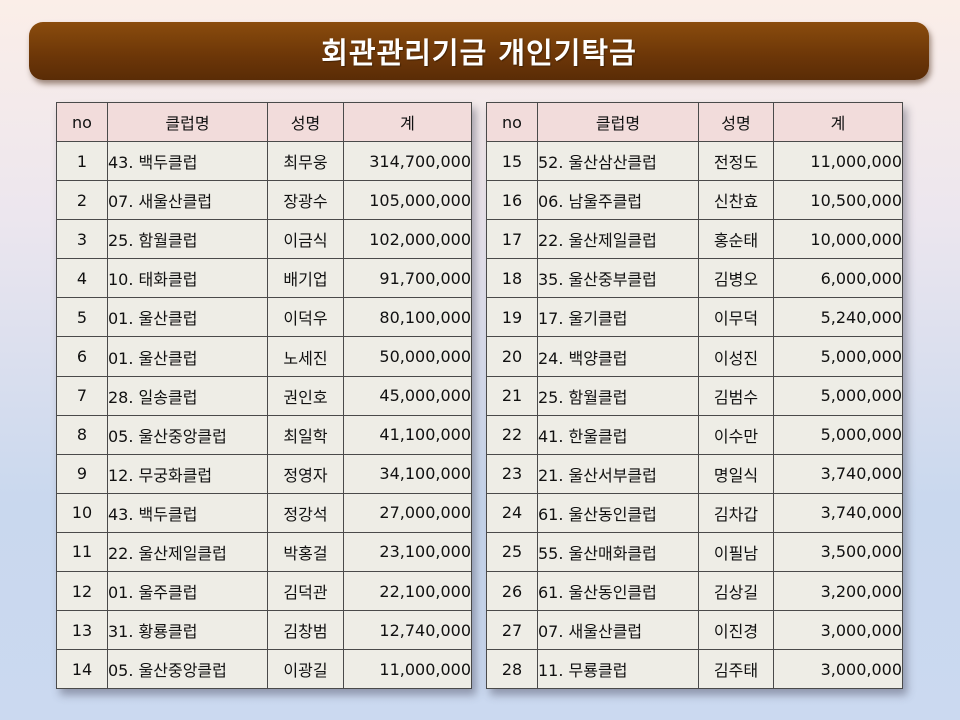 The image size is (960, 720). What do you see at coordinates (736, 161) in the screenshot?
I see `member-name: 전정도` at bounding box center [736, 161].